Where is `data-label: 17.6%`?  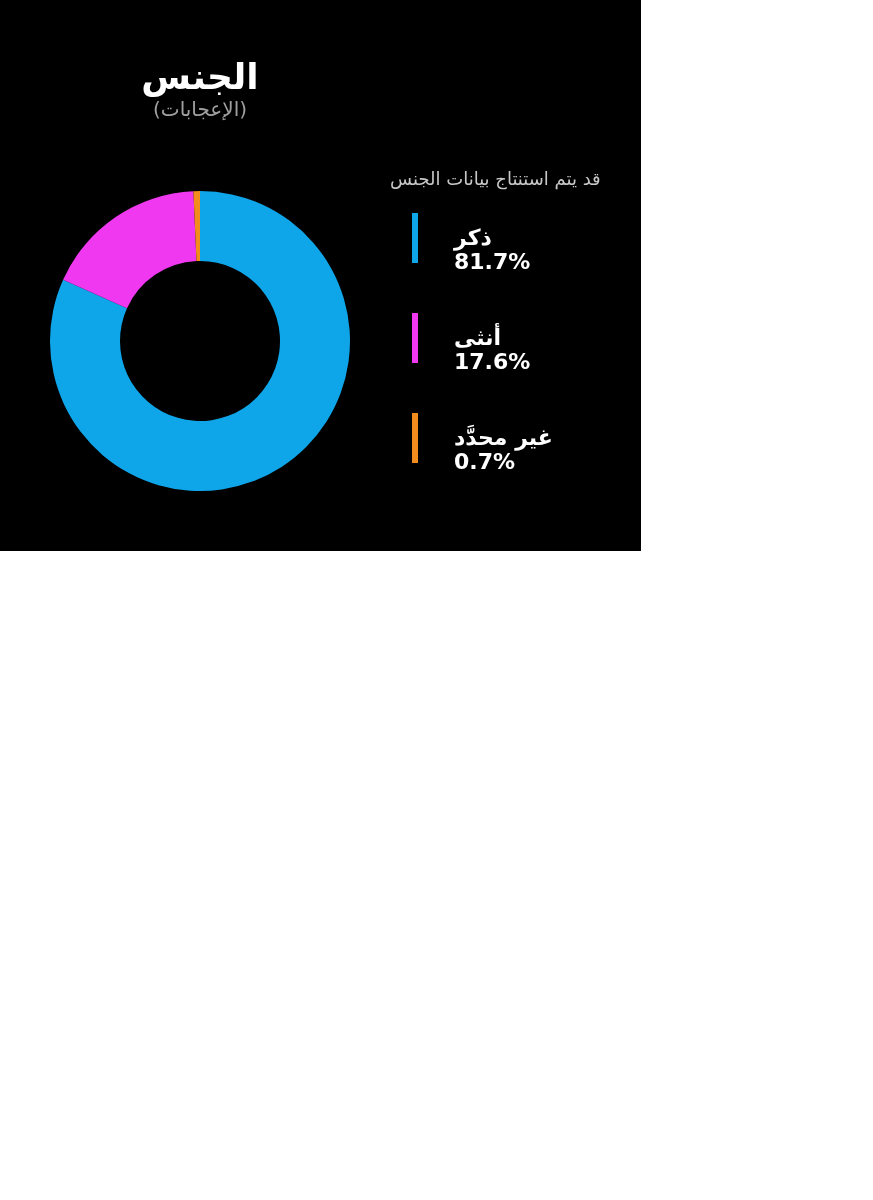
data-label: 17.6% is located at coordinates (492, 361).